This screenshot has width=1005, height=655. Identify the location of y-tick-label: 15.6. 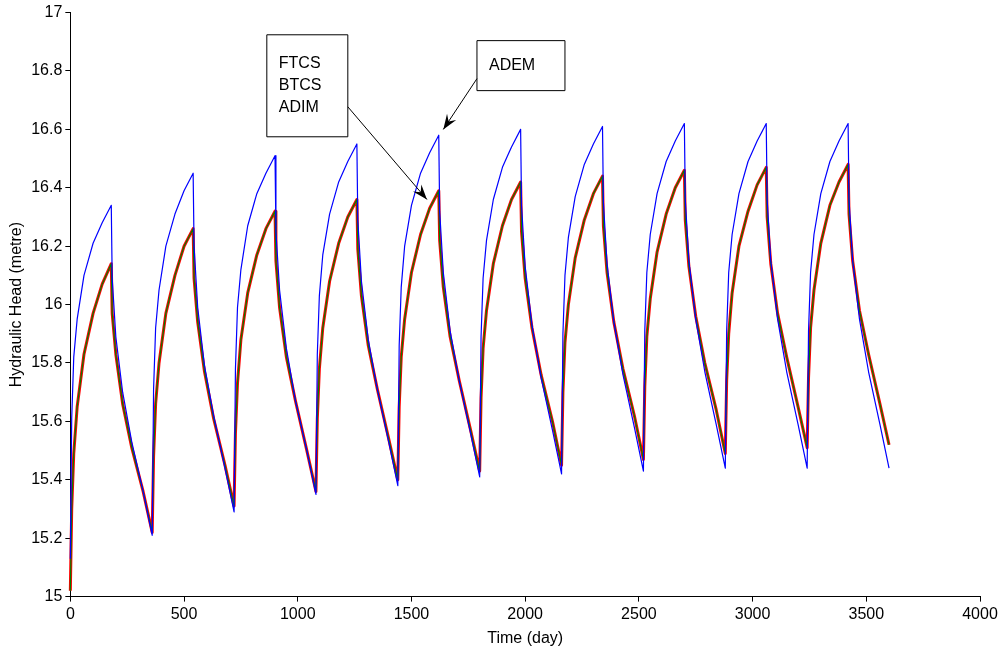
(47, 420).